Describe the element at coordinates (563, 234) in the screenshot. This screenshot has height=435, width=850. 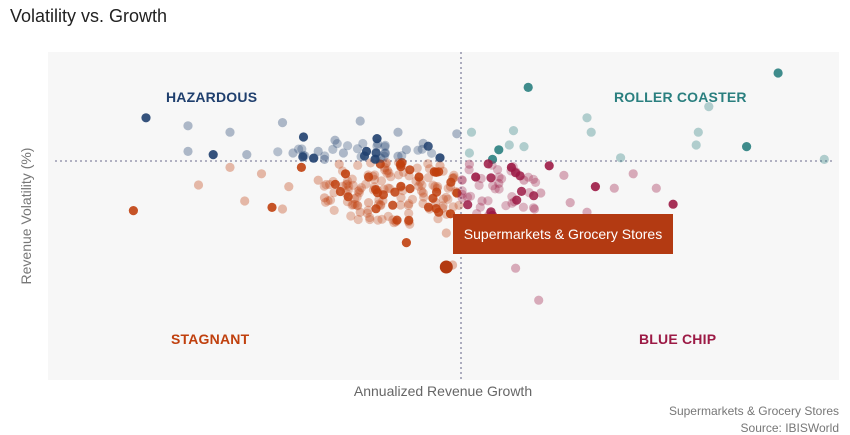
I see `highlight-callout: Supermarkets & Grocery Stores` at that location.